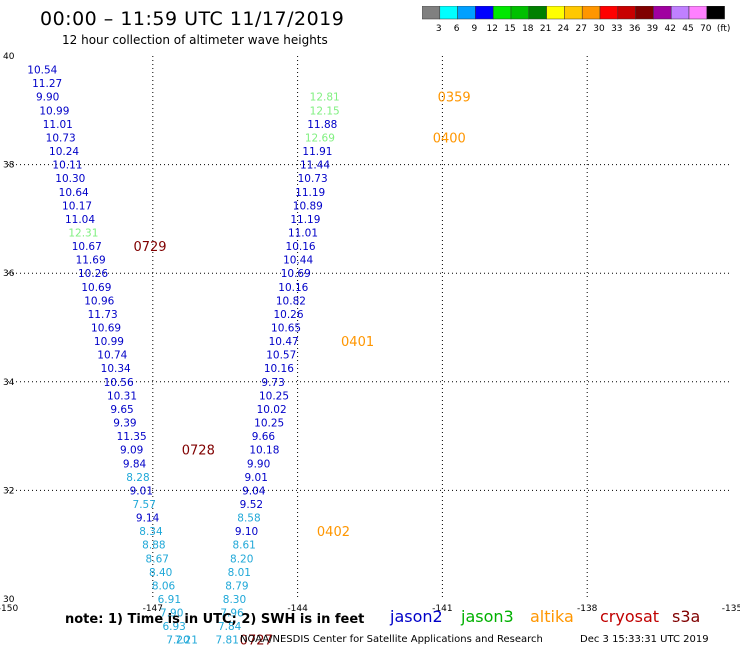 This screenshot has height=650, width=740. I want to click on wave-height-value: 12.15, so click(325, 111).